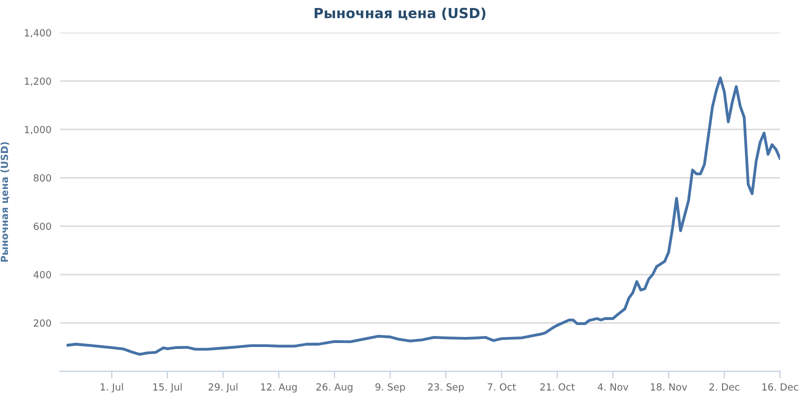 This screenshot has width=800, height=408. Describe the element at coordinates (223, 387) in the screenshot. I see `x-tick-label: 29. Jul` at that location.